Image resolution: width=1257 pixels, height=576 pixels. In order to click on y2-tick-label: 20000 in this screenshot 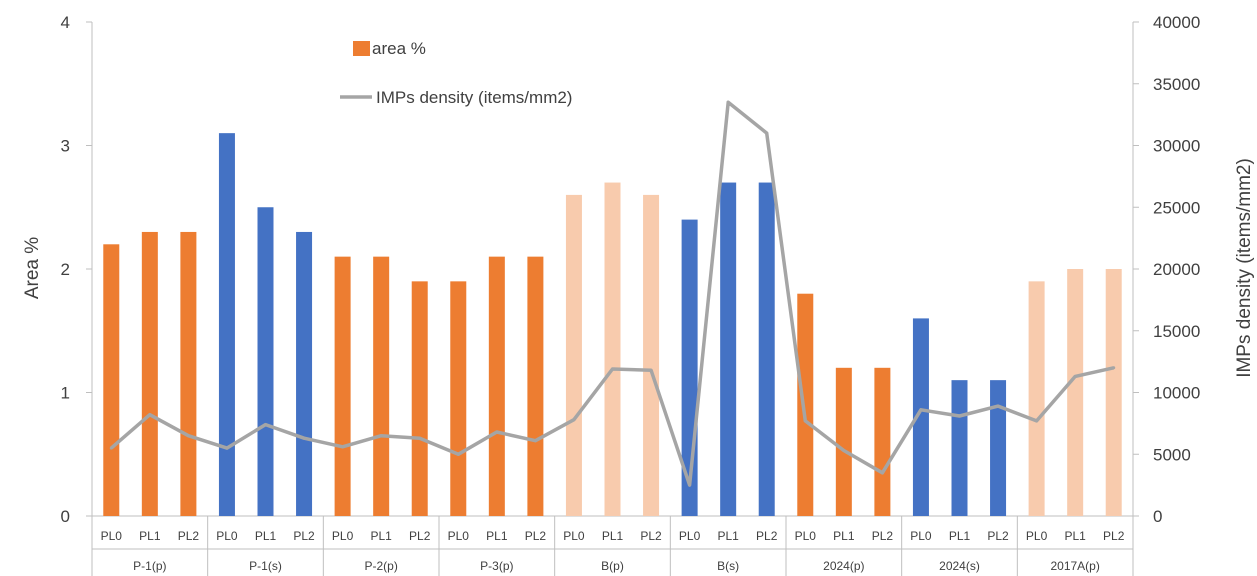, I will do `click(1176, 269)`.